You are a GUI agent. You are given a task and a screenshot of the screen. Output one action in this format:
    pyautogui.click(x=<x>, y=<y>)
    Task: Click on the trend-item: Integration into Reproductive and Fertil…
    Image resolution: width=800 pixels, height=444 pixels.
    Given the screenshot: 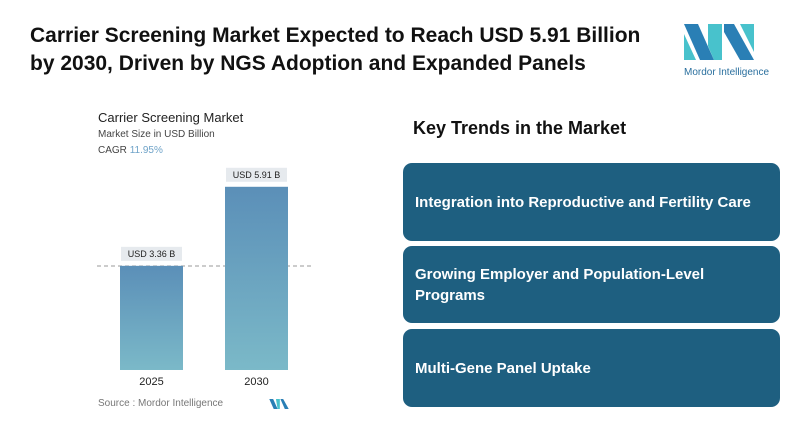 What is the action you would take?
    pyautogui.click(x=591, y=202)
    